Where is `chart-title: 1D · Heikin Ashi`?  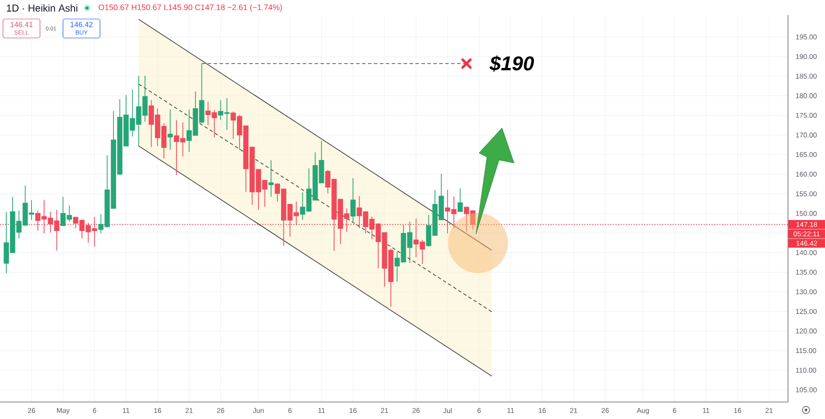 chart-title: 1D · Heikin Ashi is located at coordinates (42, 8).